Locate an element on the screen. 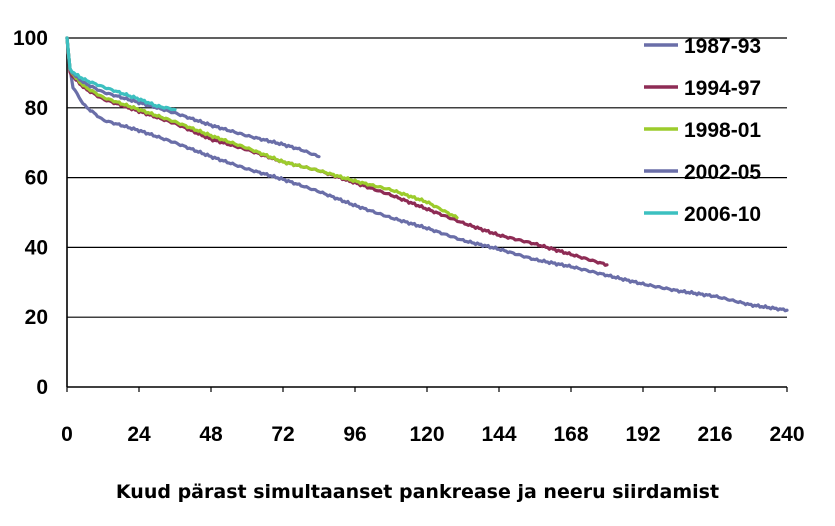  legend-item: 1998-01 is located at coordinates (702, 130).